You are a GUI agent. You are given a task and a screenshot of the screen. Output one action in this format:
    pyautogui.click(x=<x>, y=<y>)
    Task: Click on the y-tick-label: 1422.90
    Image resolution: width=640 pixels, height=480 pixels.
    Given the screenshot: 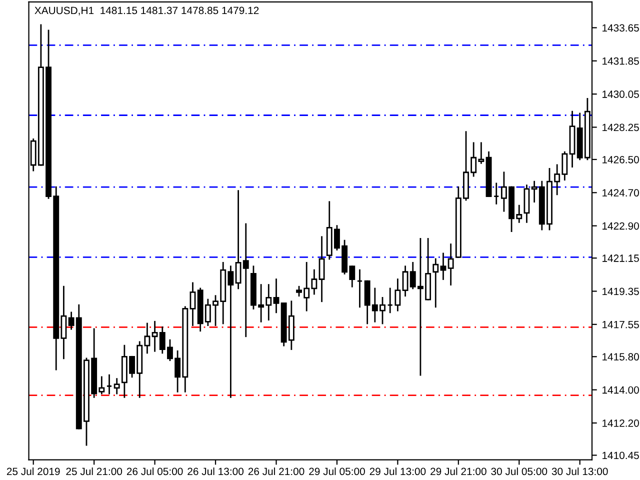 What is the action you would take?
    pyautogui.click(x=620, y=226)
    